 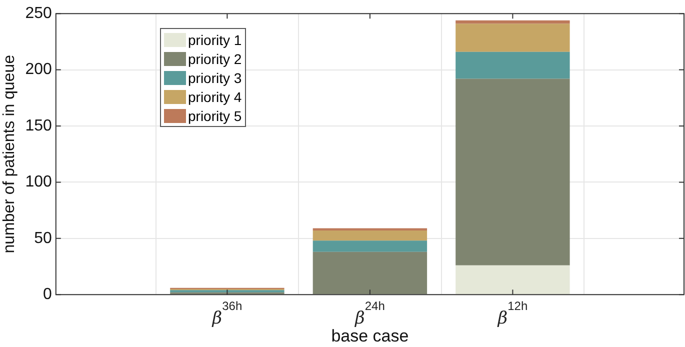 I want to click on y-tick-label: 250, so click(x=38, y=13).